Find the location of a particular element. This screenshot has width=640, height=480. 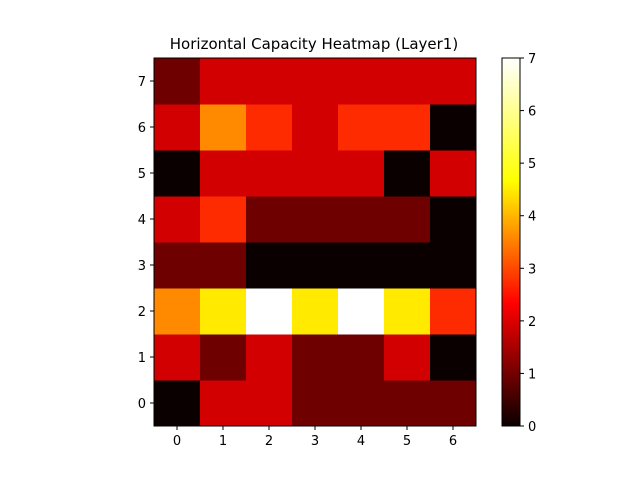

x-axis: 0 1 2 3 4 5 6 is located at coordinates (315, 437).